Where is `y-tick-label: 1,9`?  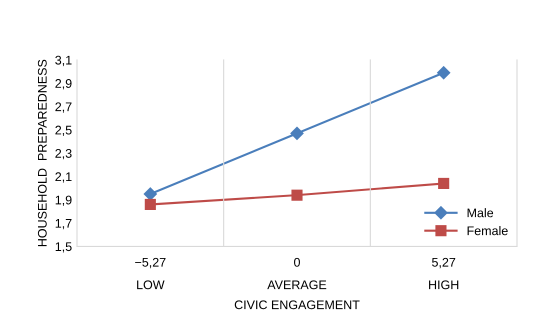 y-tick-label: 1,9 is located at coordinates (64, 201).